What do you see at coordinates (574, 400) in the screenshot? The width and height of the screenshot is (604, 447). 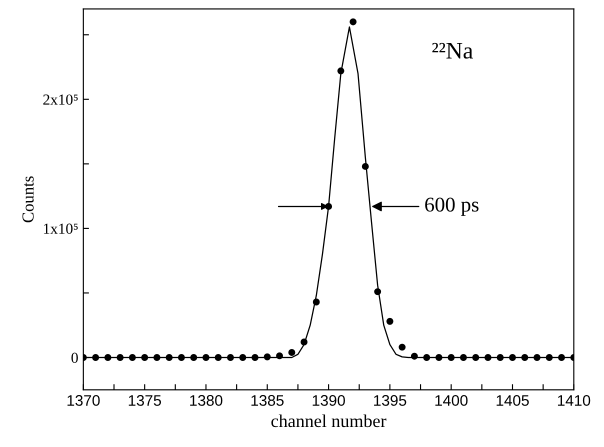 I see `x-tick-label: 1410` at bounding box center [574, 400].